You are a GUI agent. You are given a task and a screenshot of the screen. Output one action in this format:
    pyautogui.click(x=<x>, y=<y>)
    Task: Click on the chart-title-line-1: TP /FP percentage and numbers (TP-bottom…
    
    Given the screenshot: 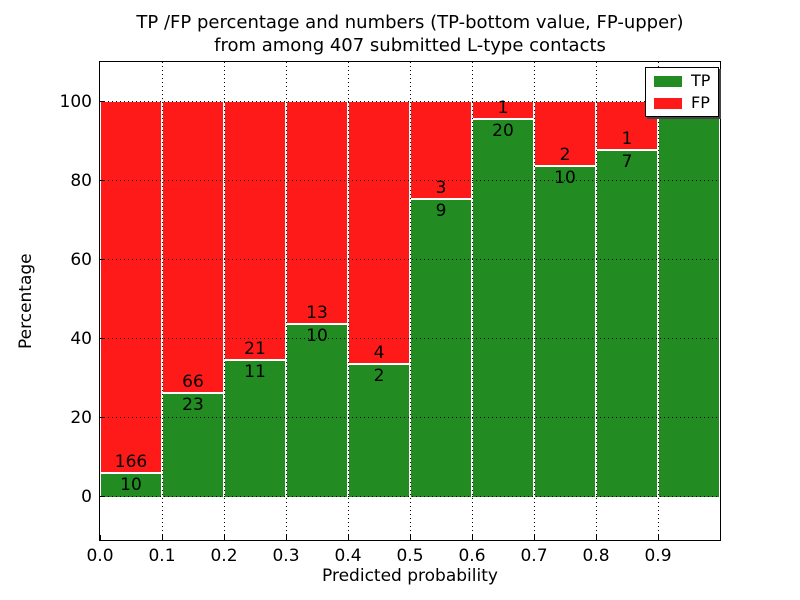 What is the action you would take?
    pyautogui.click(x=410, y=22)
    